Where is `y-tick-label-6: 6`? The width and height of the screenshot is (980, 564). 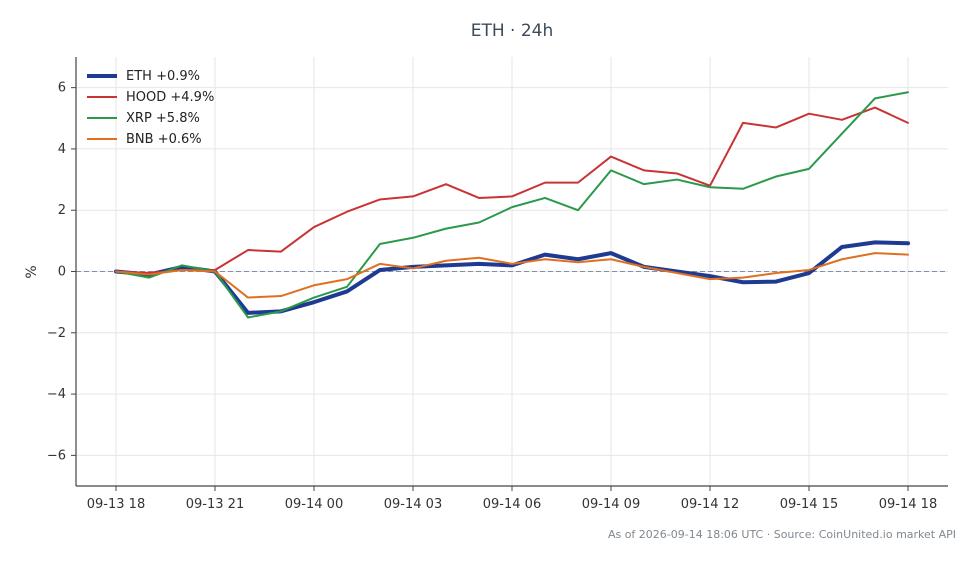 y-tick-label-6: 6 is located at coordinates (62, 88).